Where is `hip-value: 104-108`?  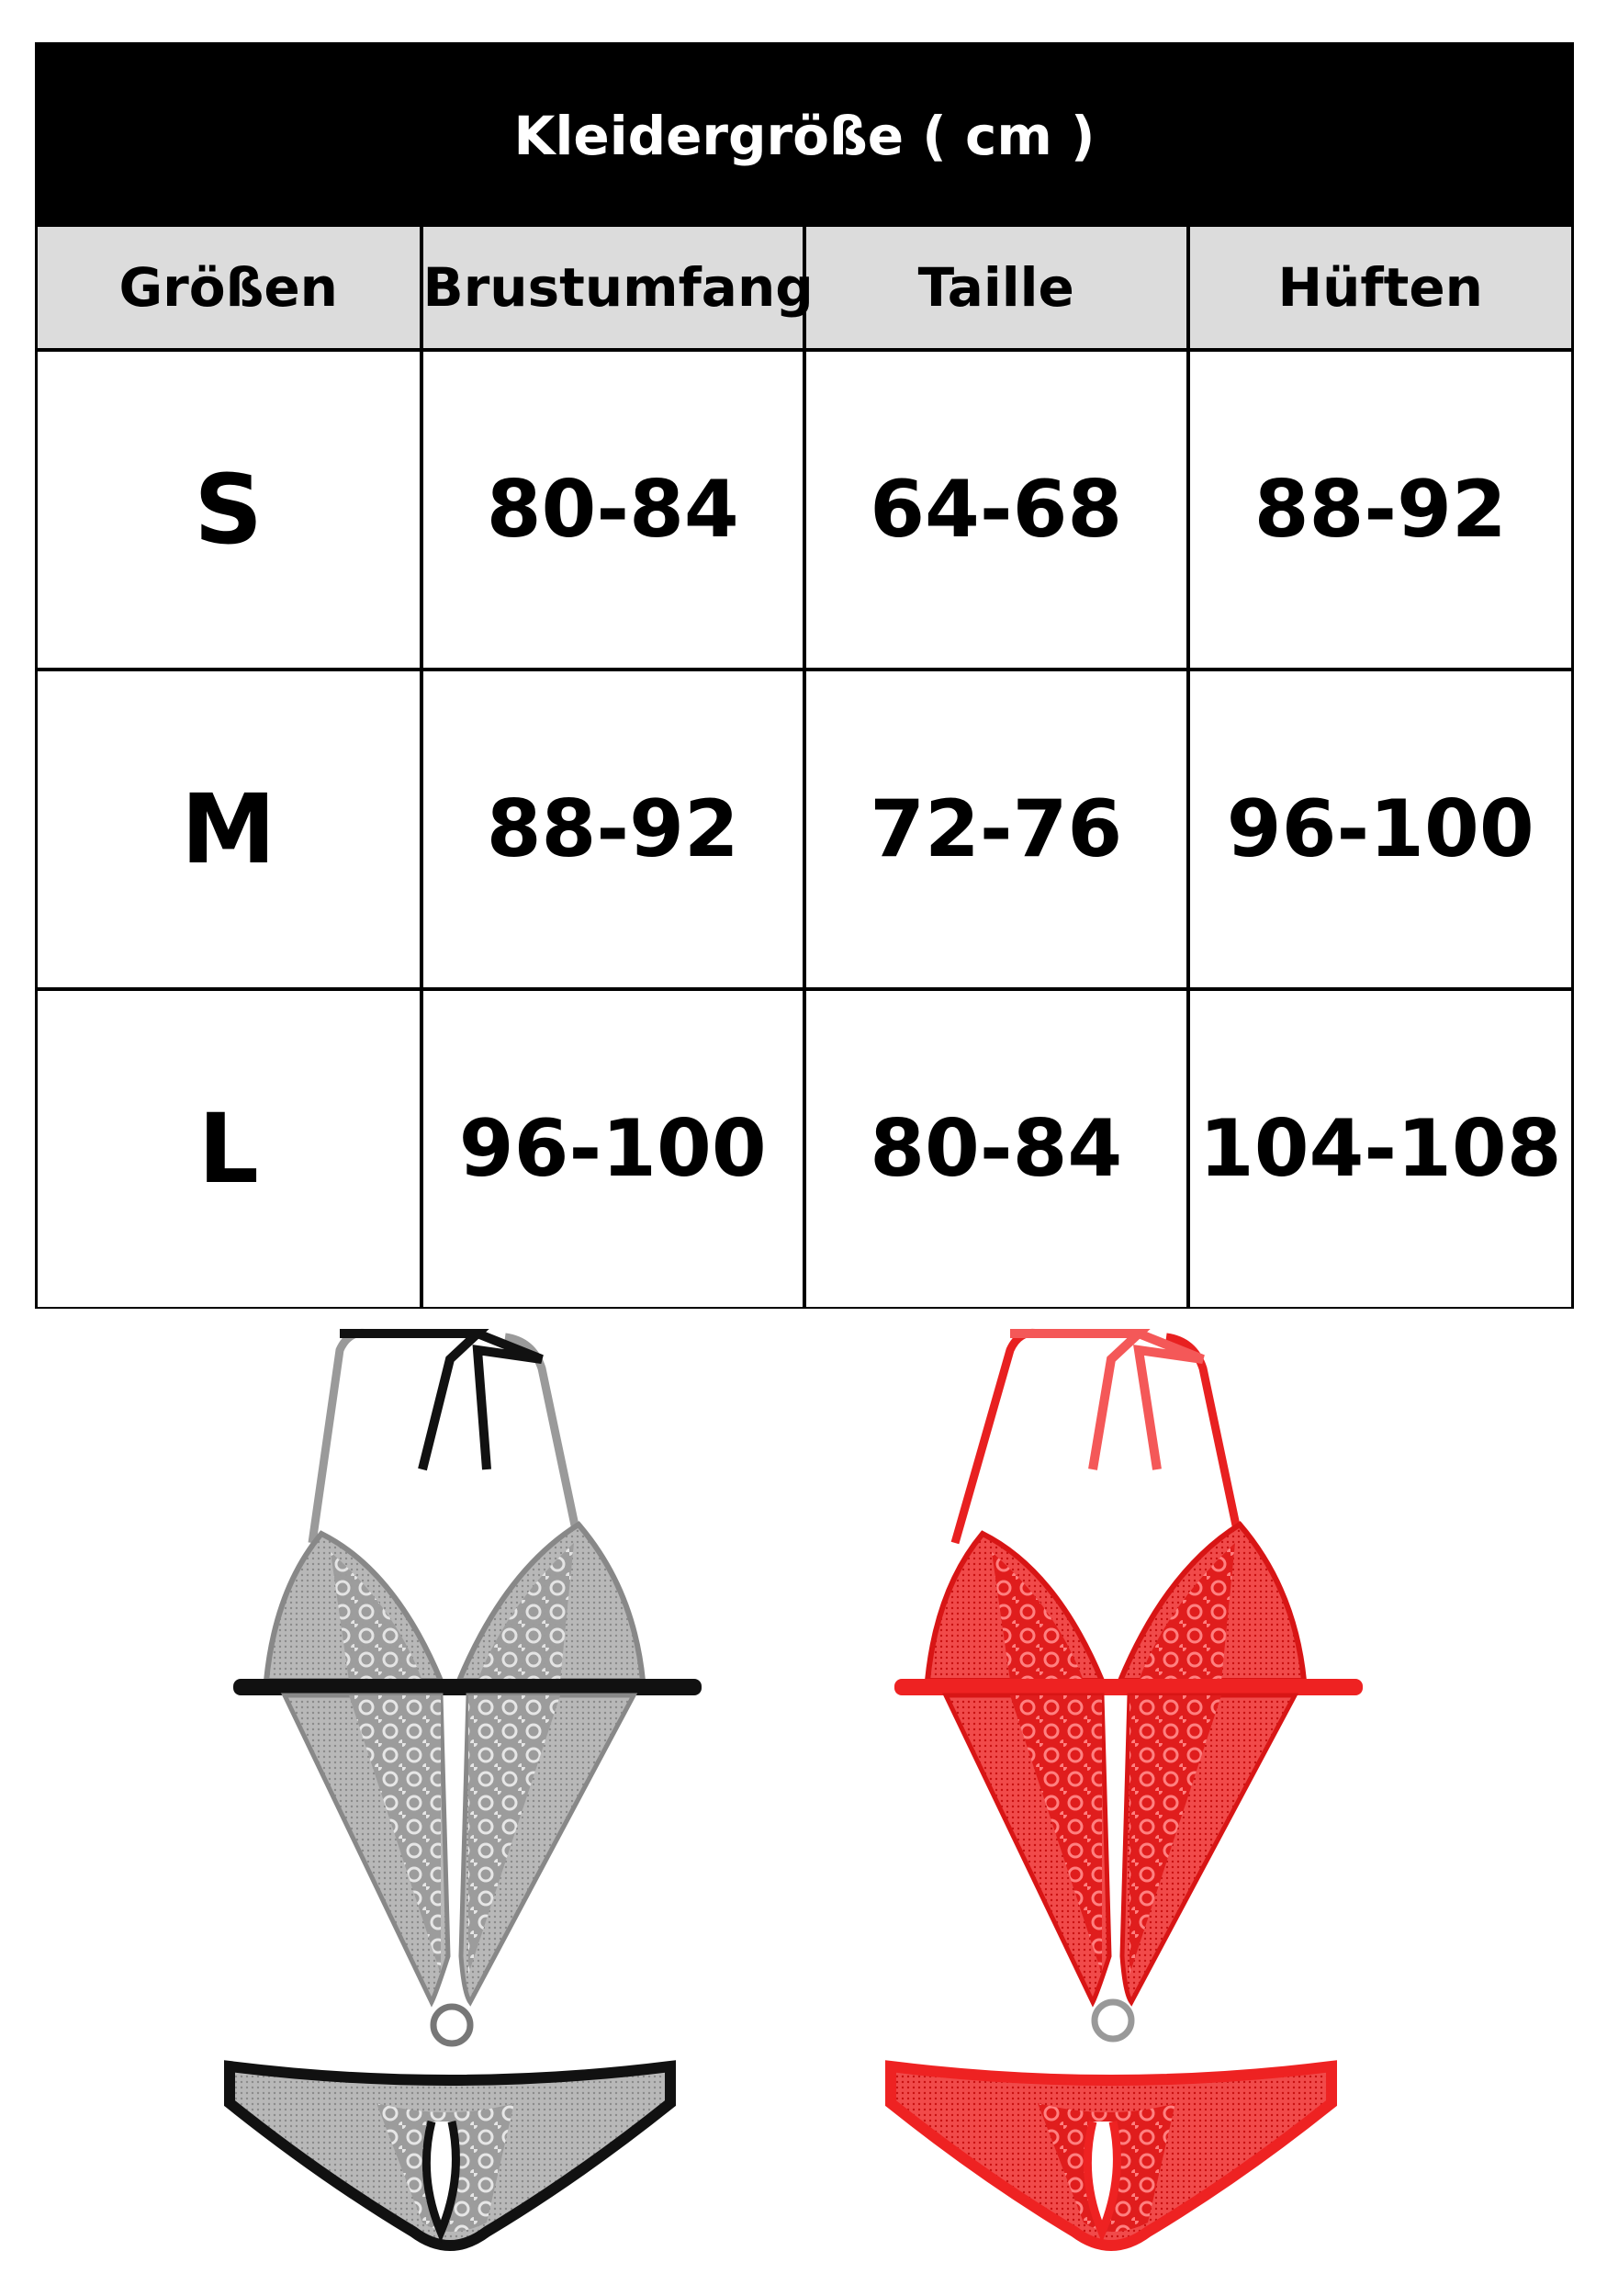 hip-value: 104-108 is located at coordinates (1378, 1147).